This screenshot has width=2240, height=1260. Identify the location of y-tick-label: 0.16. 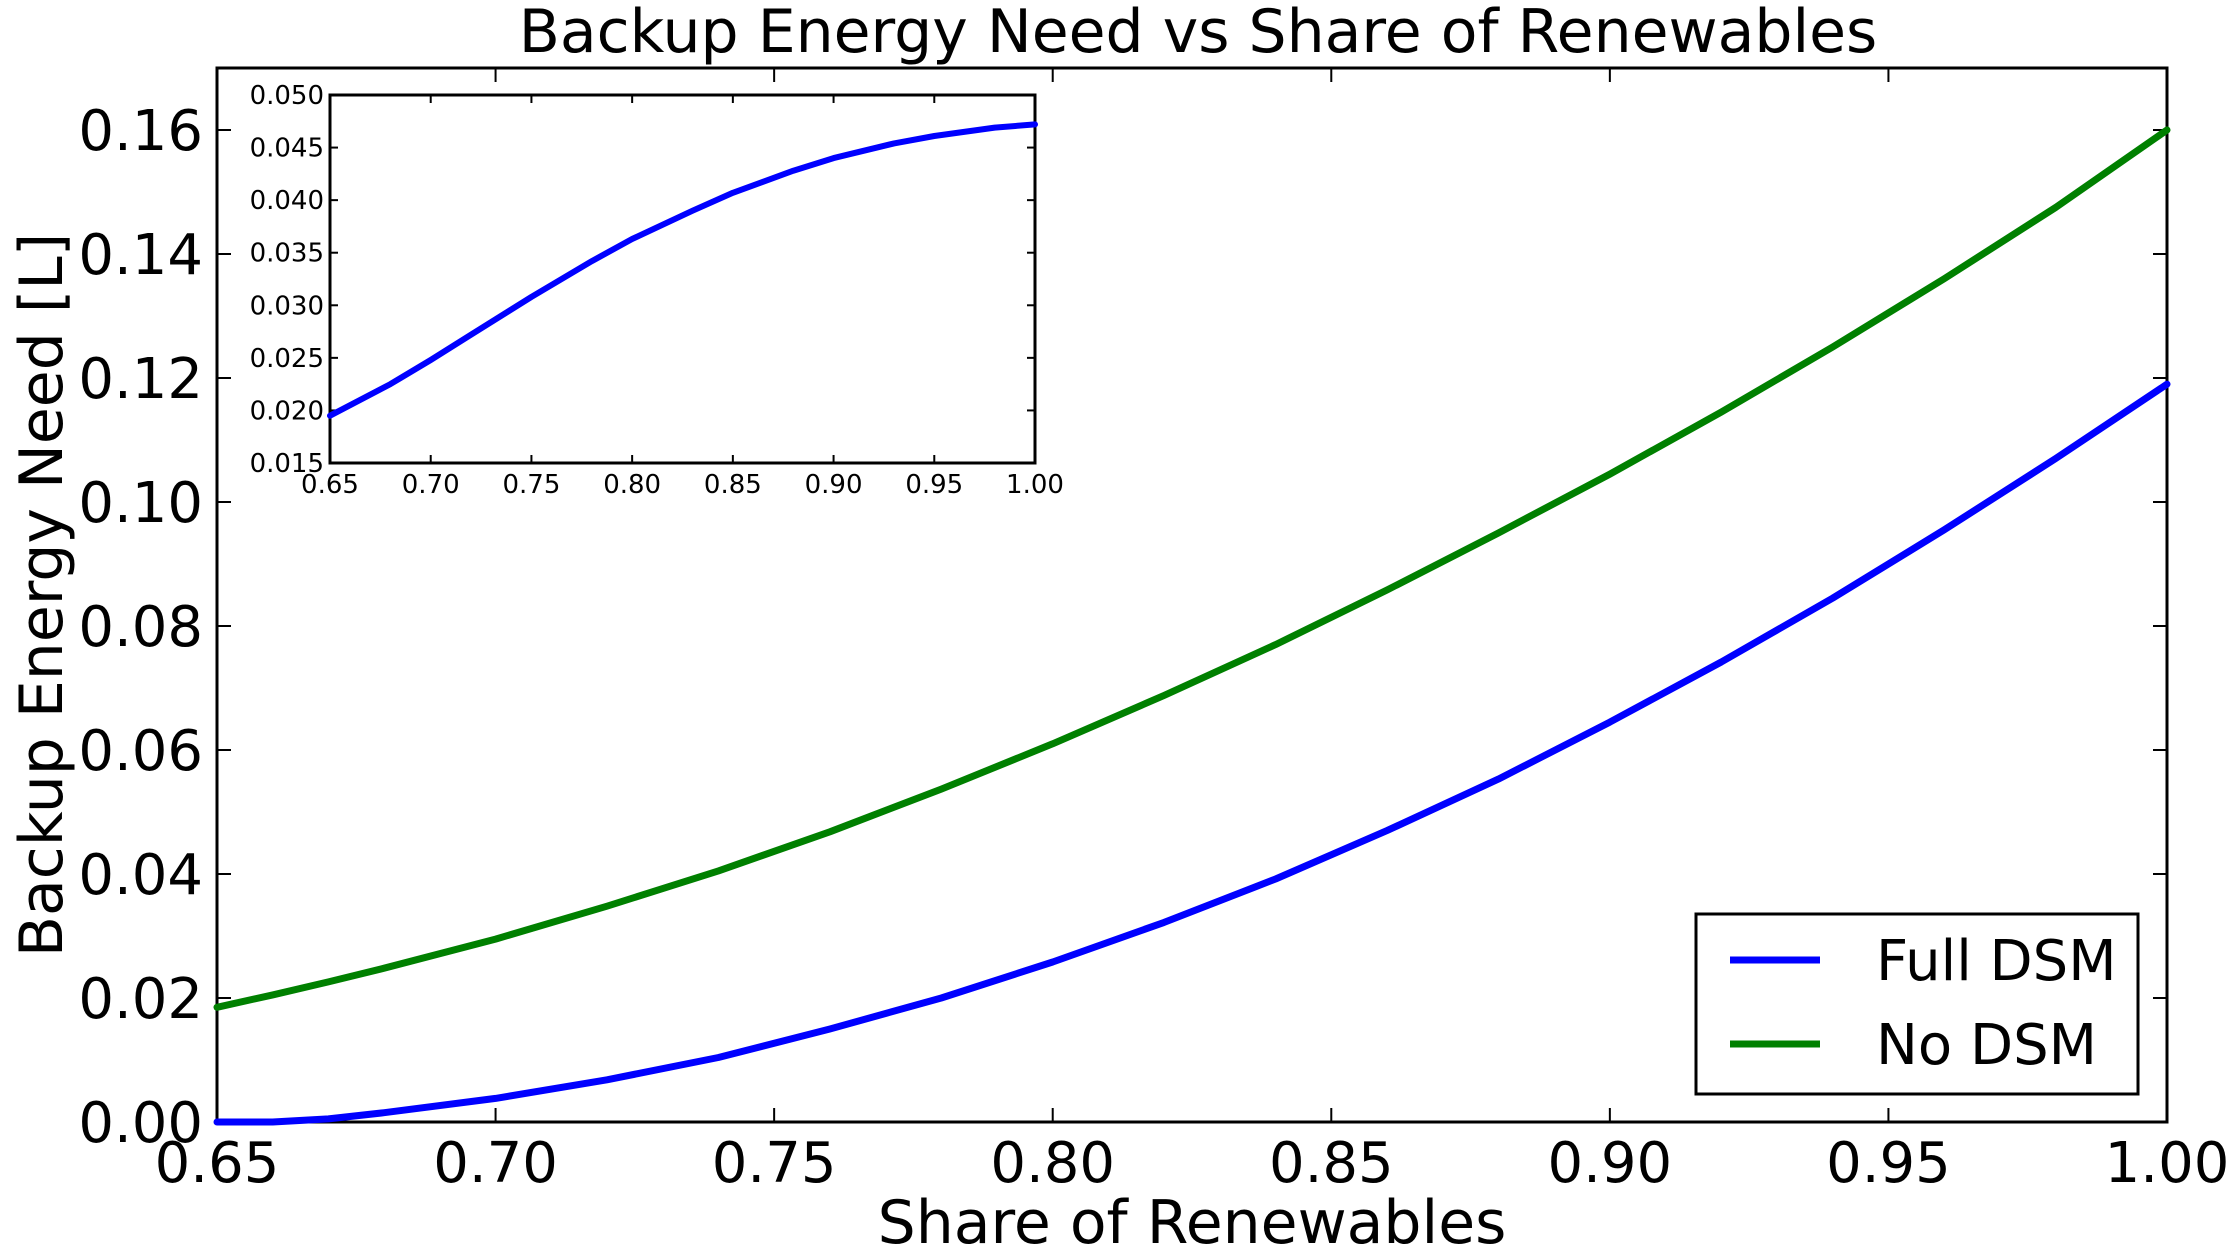
(140, 131).